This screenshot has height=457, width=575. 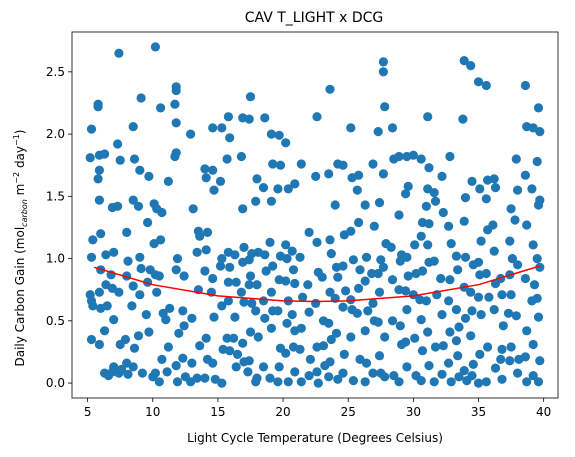 What do you see at coordinates (55, 134) in the screenshot?
I see `y-tick-label: 2.0` at bounding box center [55, 134].